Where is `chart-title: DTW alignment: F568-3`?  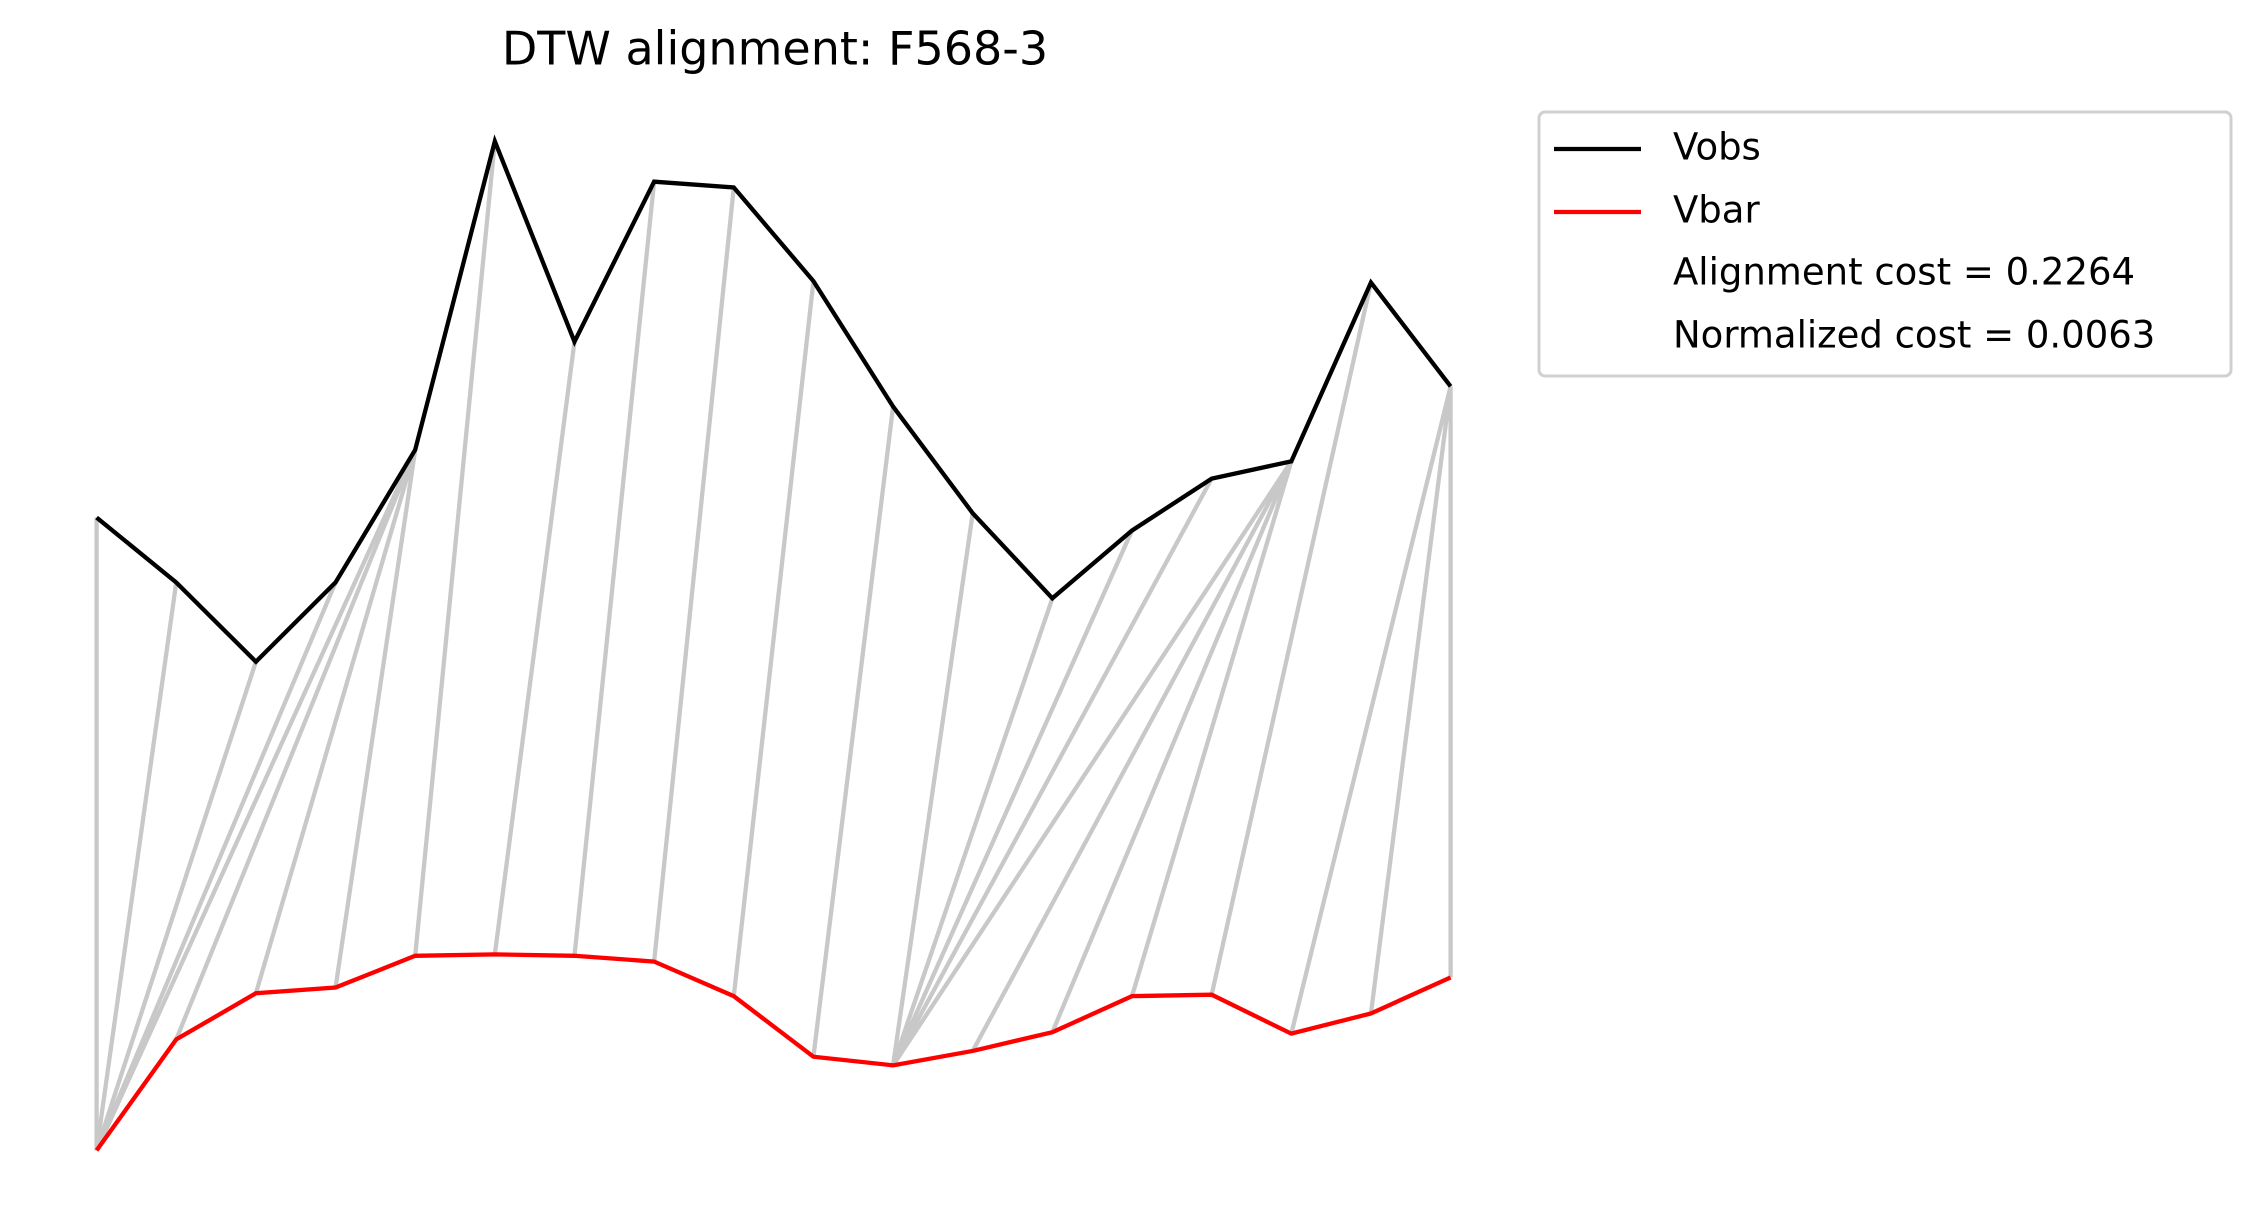
chart-title: DTW alignment: F568-3 is located at coordinates (775, 49).